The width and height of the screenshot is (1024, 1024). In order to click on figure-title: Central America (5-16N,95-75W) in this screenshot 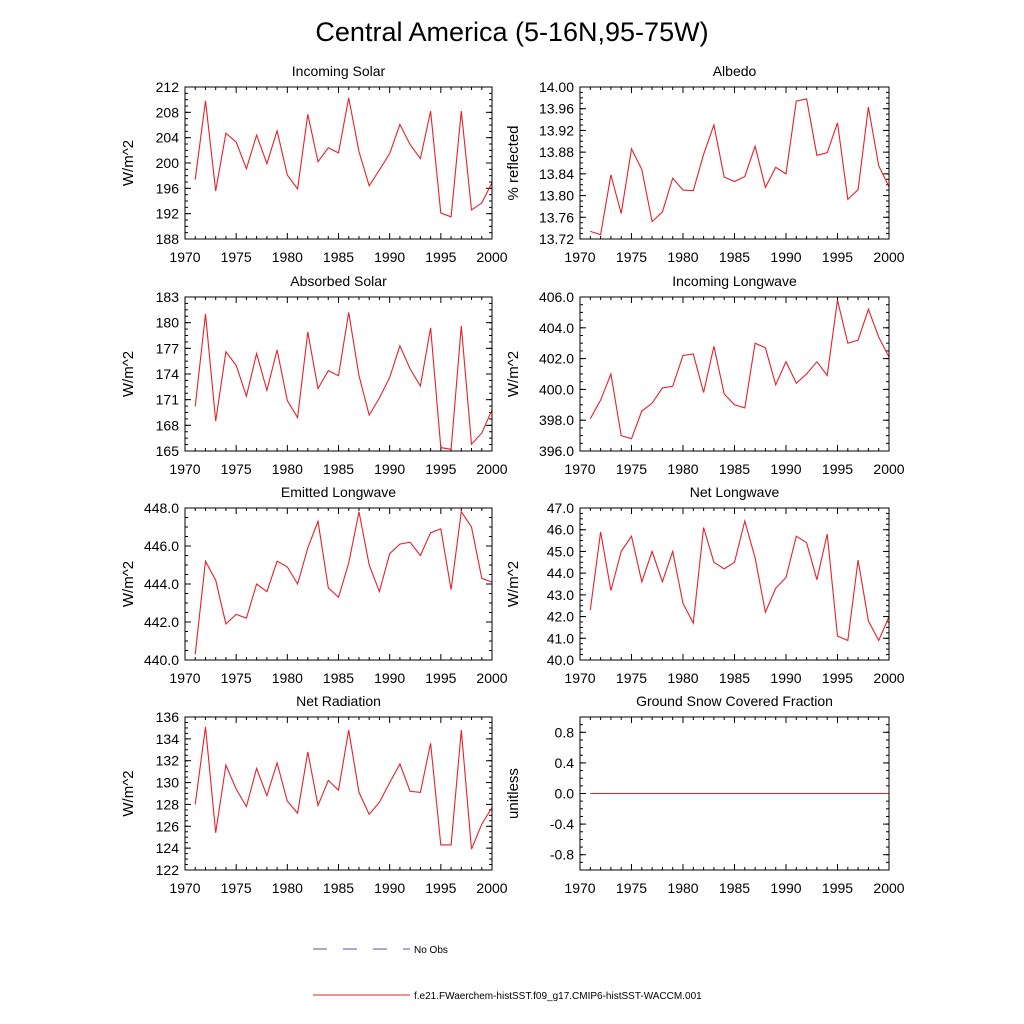, I will do `click(511, 32)`.